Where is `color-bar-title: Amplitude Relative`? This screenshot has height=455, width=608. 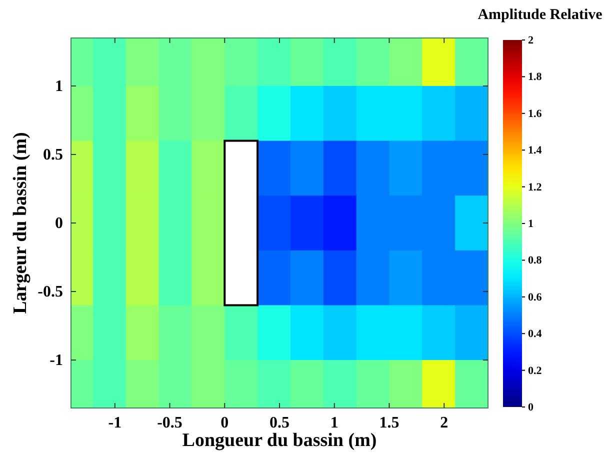 color-bar-title: Amplitude Relative is located at coordinates (540, 15).